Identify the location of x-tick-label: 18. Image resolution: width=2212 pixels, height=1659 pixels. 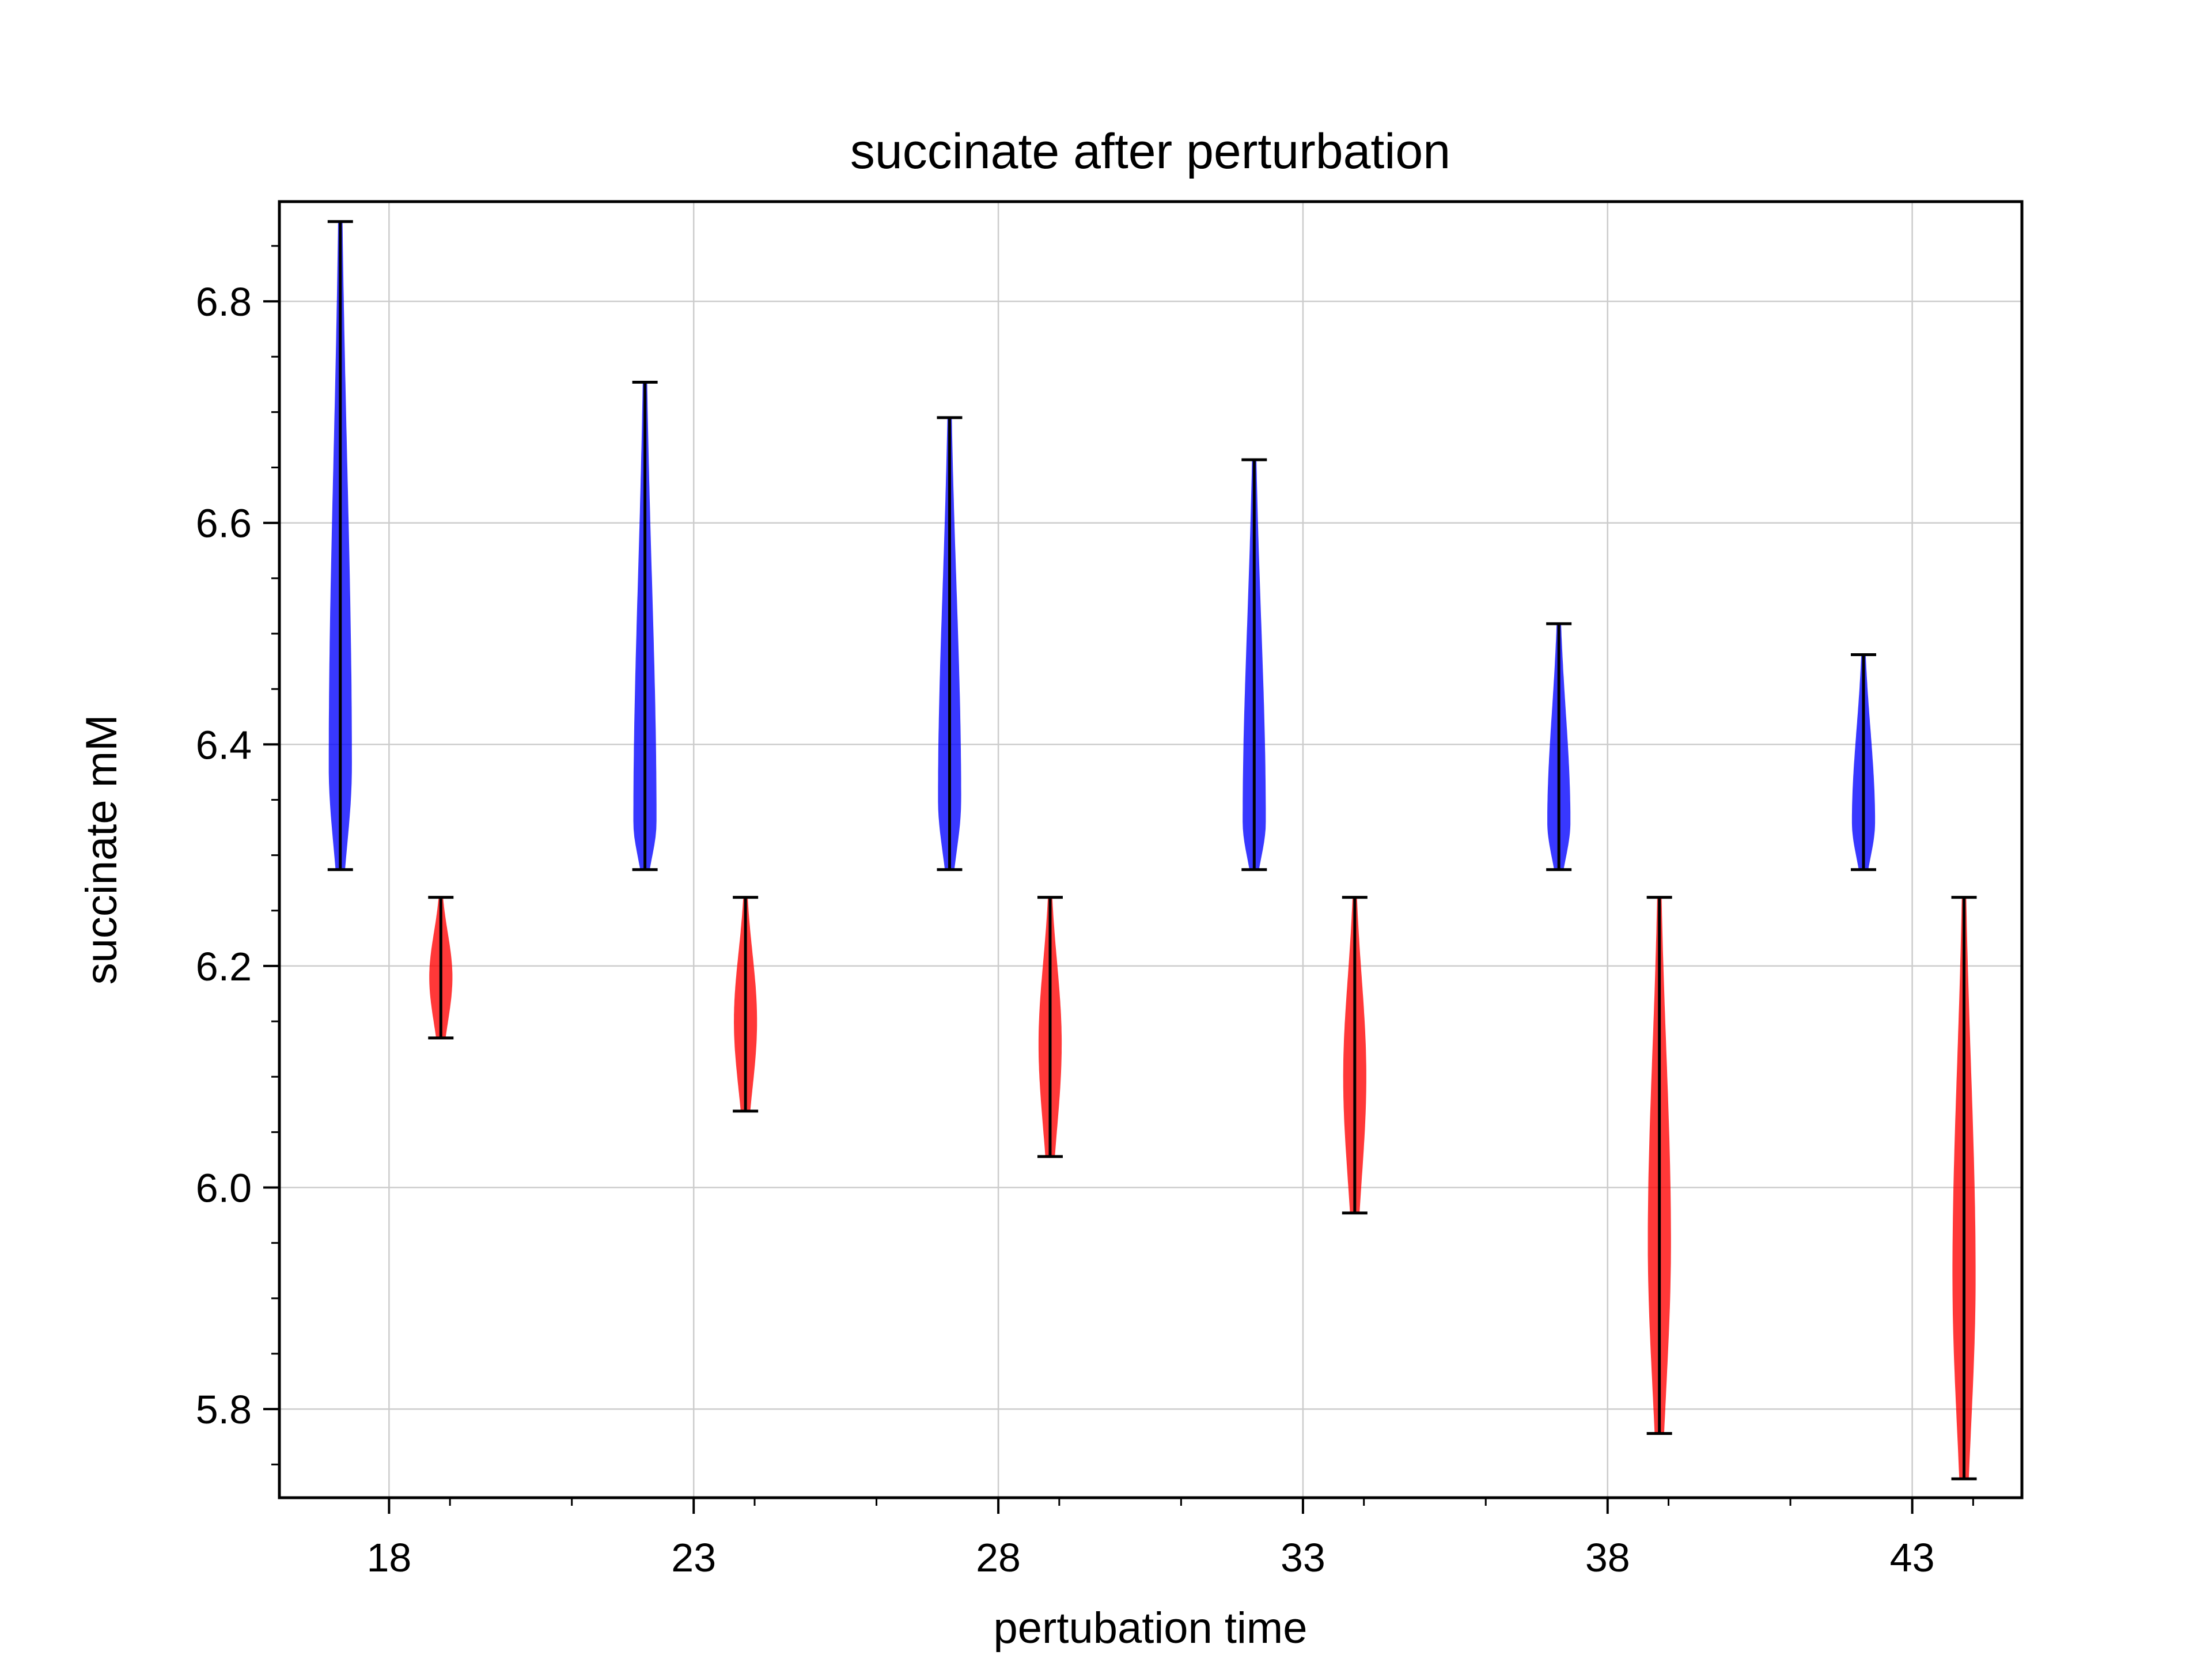
(388, 1557).